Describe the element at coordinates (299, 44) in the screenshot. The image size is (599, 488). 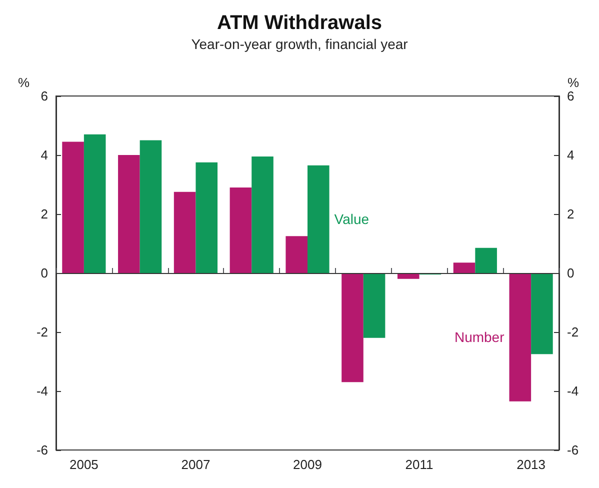
I see `chart-subtitle: Year-on-year growth, financial year` at that location.